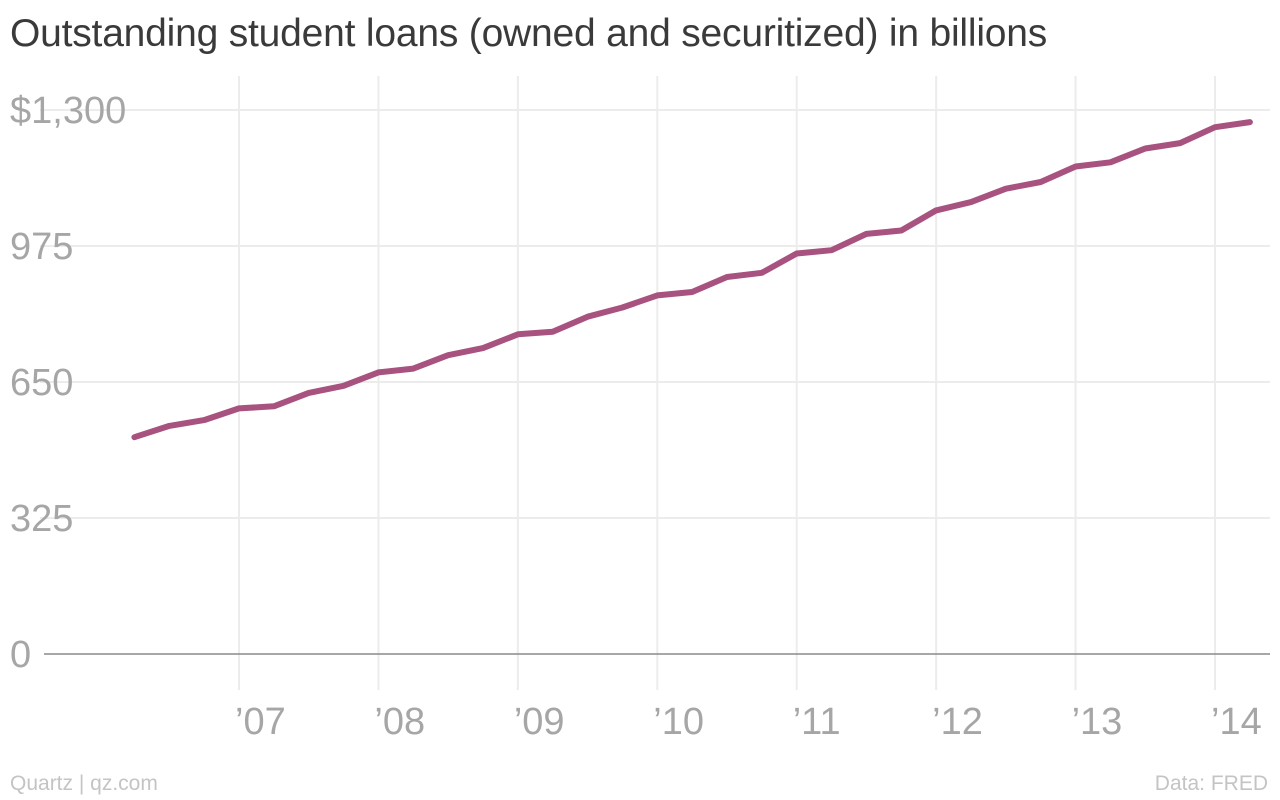 Image resolution: width=1280 pixels, height=800 pixels. What do you see at coordinates (678, 722) in the screenshot?
I see `x-tick-label: ’10` at bounding box center [678, 722].